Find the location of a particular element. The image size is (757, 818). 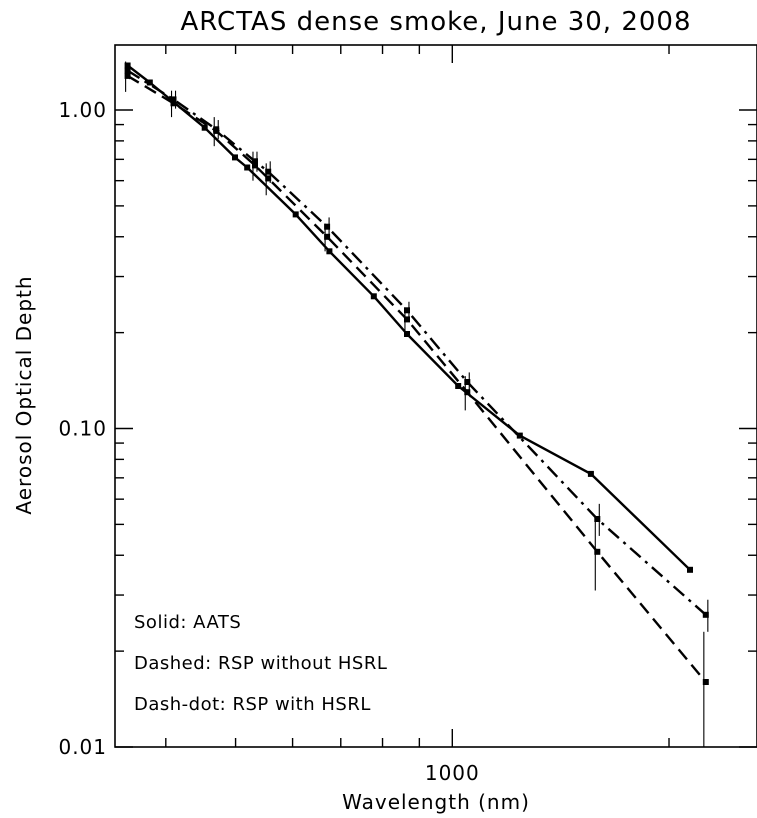

legend-label-dash-dot: Dash-dot: RSP with HSRL is located at coordinates (252, 704).